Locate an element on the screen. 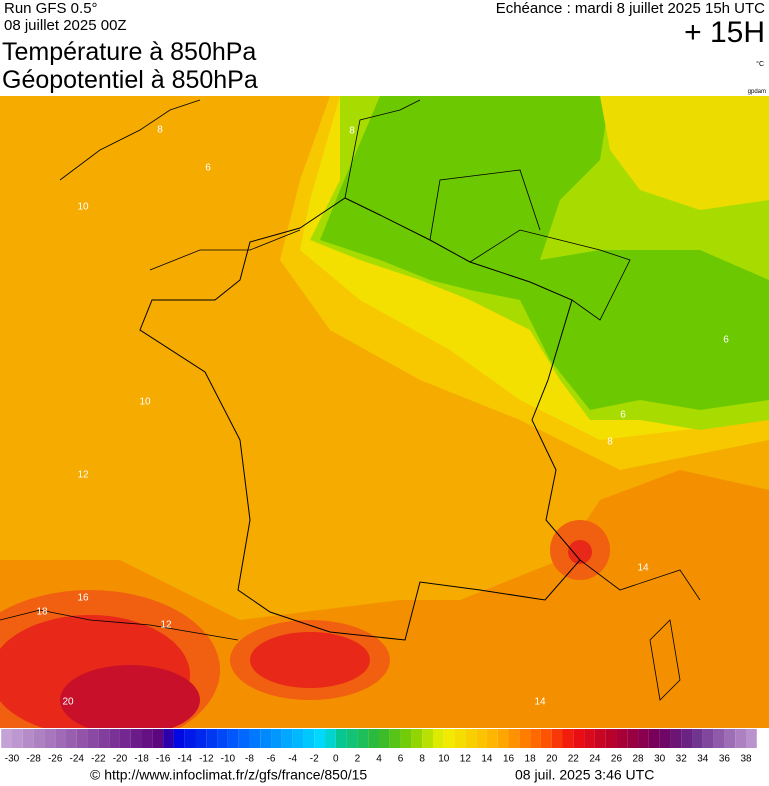 This screenshot has width=769, height=786. contour-label: 16 is located at coordinates (83, 598).